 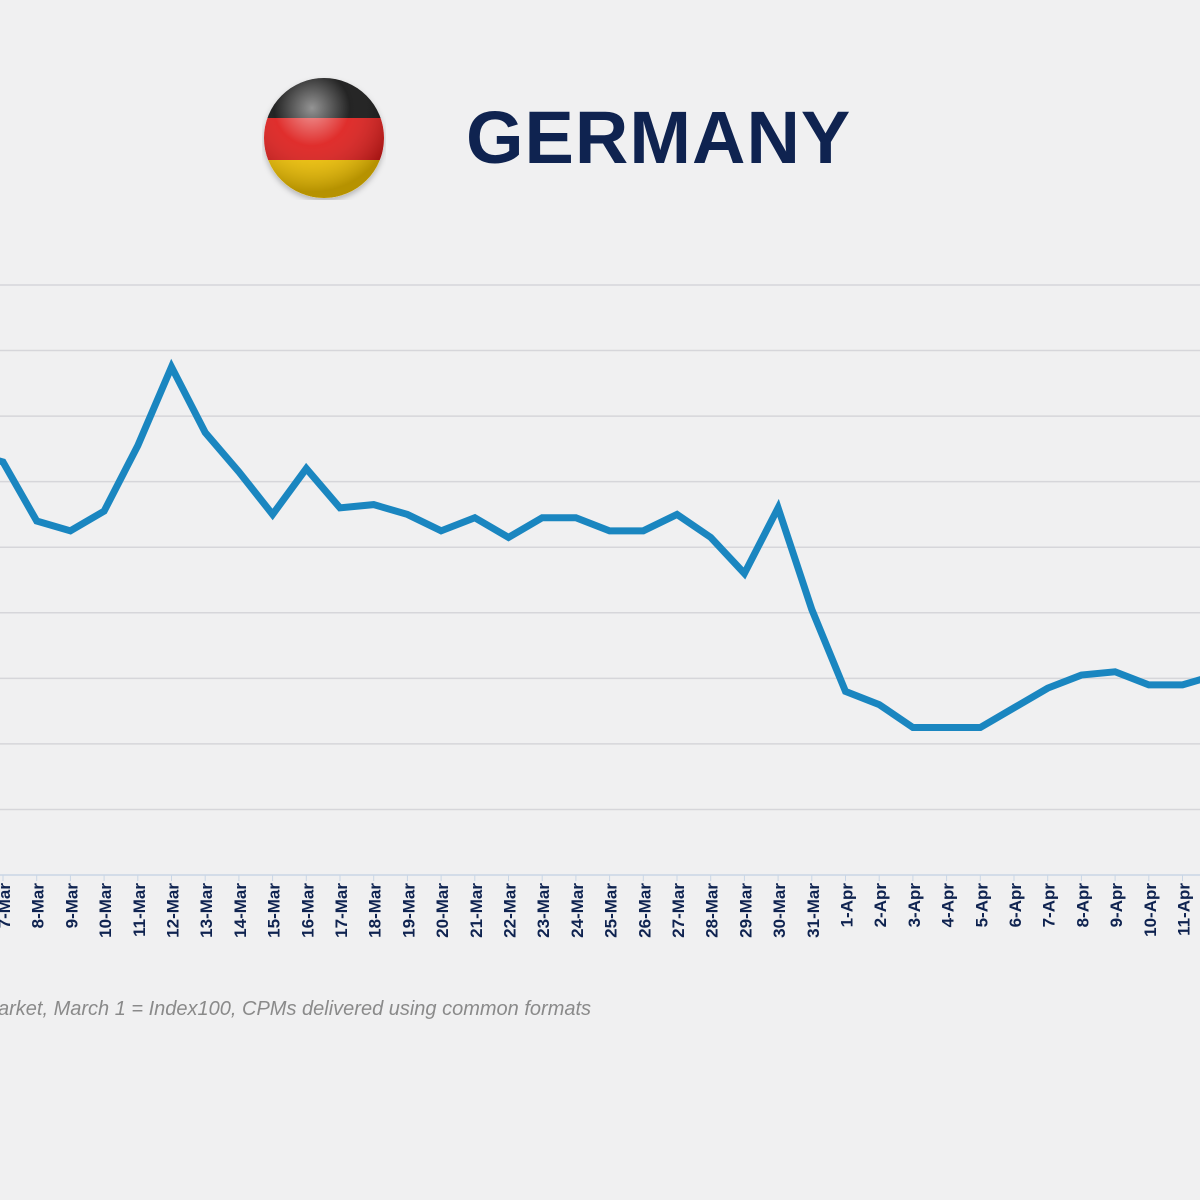 What do you see at coordinates (274, 910) in the screenshot?
I see `x-tick-label: 15-Mar` at bounding box center [274, 910].